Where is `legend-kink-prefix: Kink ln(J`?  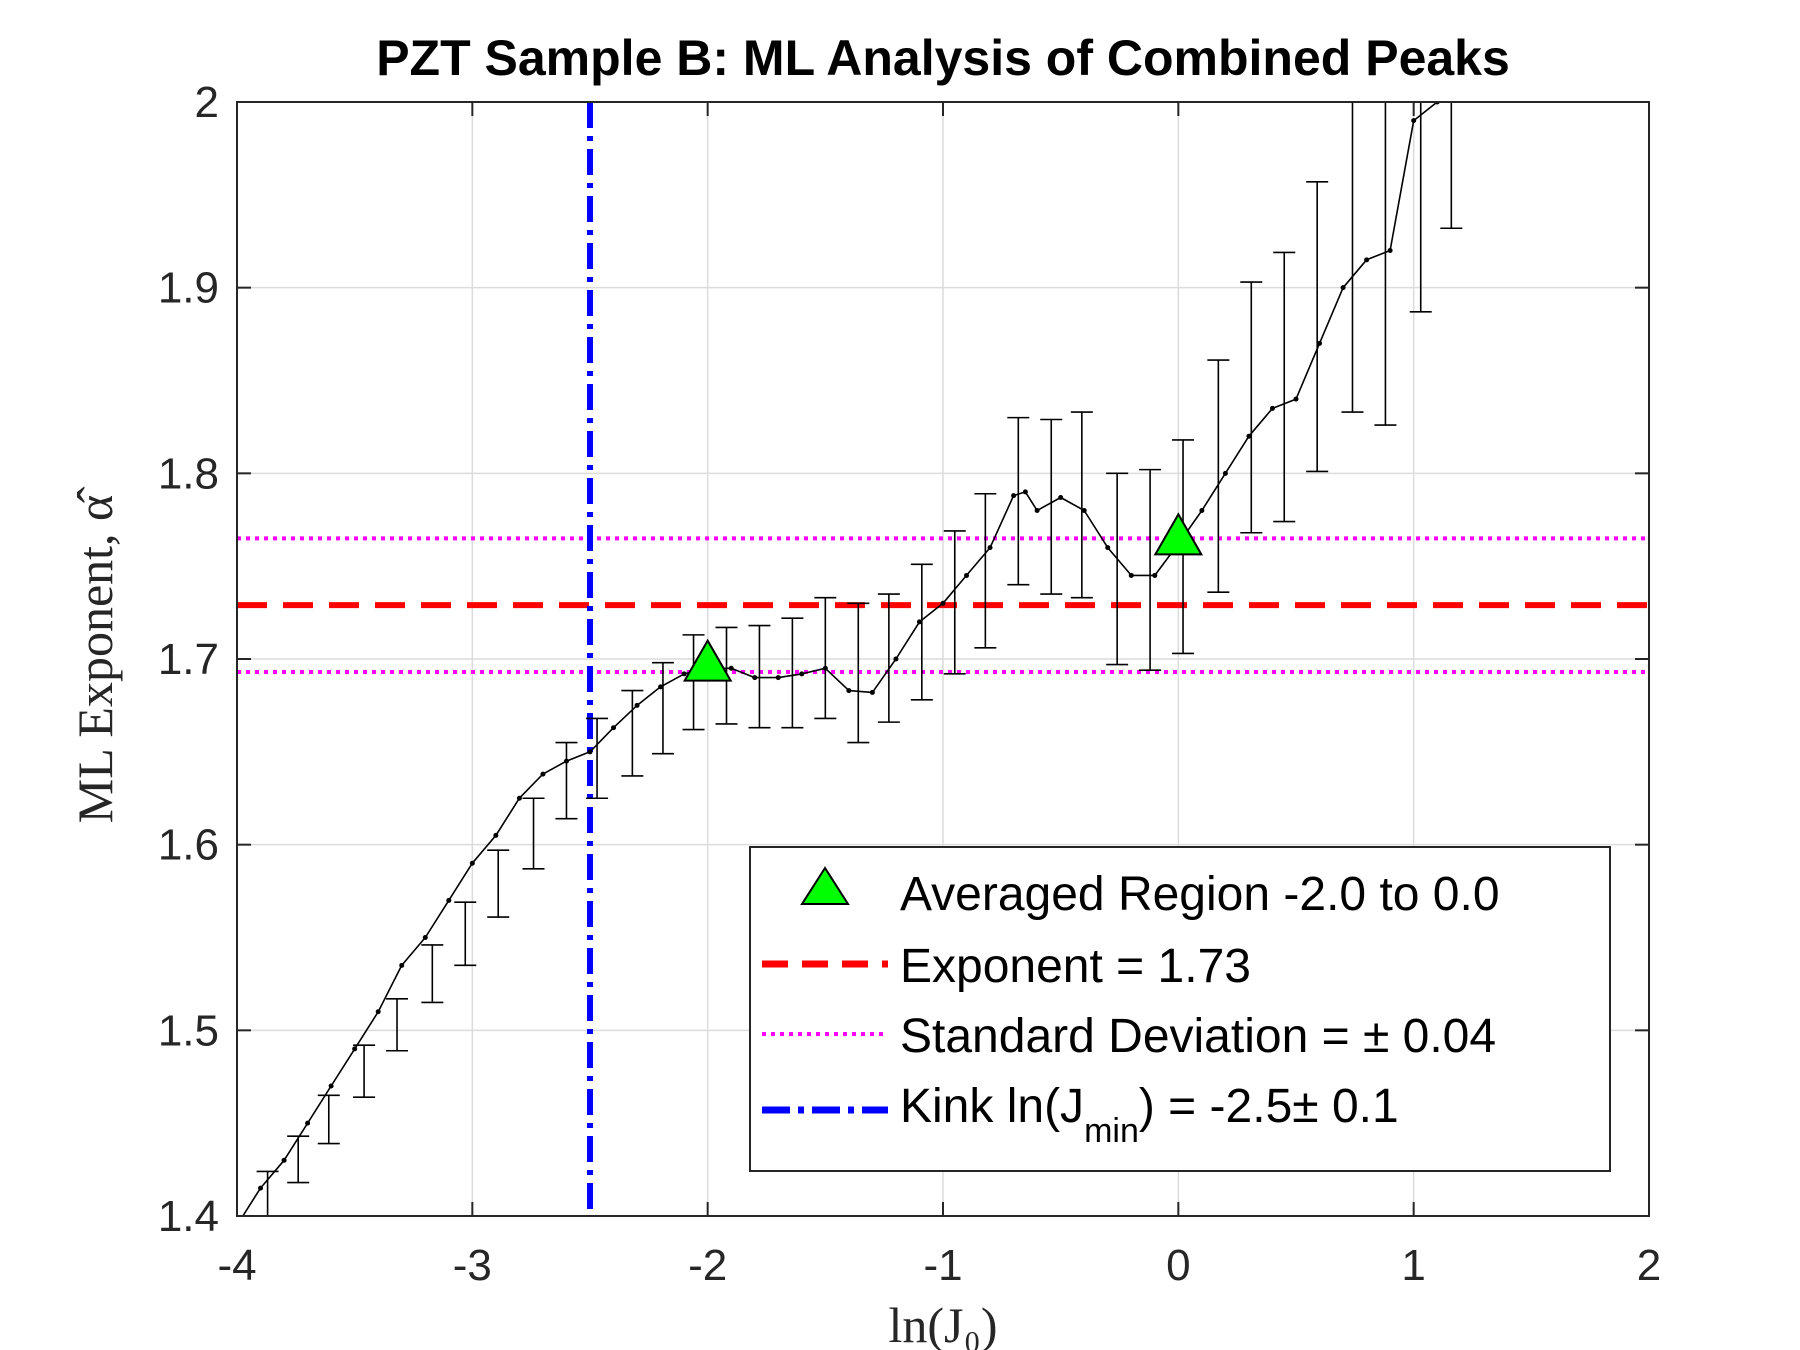 legend-kink-prefix: Kink ln(J is located at coordinates (992, 1106).